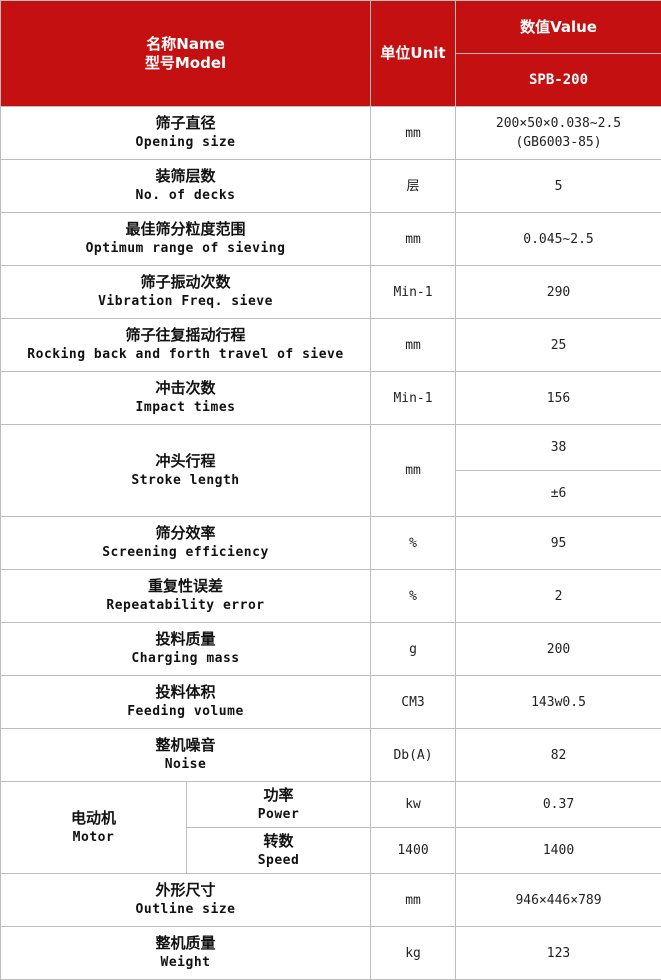  Describe the element at coordinates (185, 764) in the screenshot. I see `row-name-en: Noise` at that location.